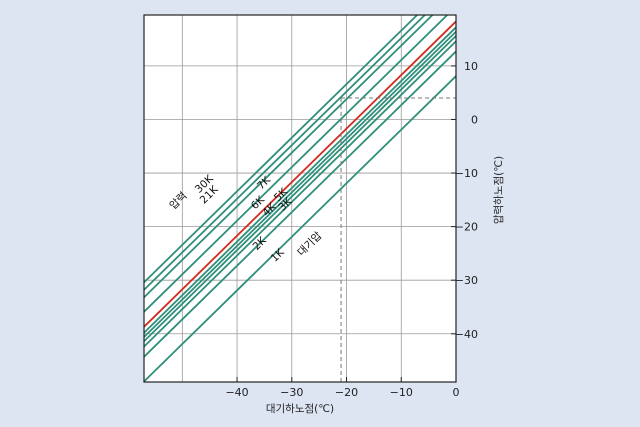 The width and height of the screenshot is (640, 427). Describe the element at coordinates (401, 392) in the screenshot. I see `x-tick-label: −10` at that location.